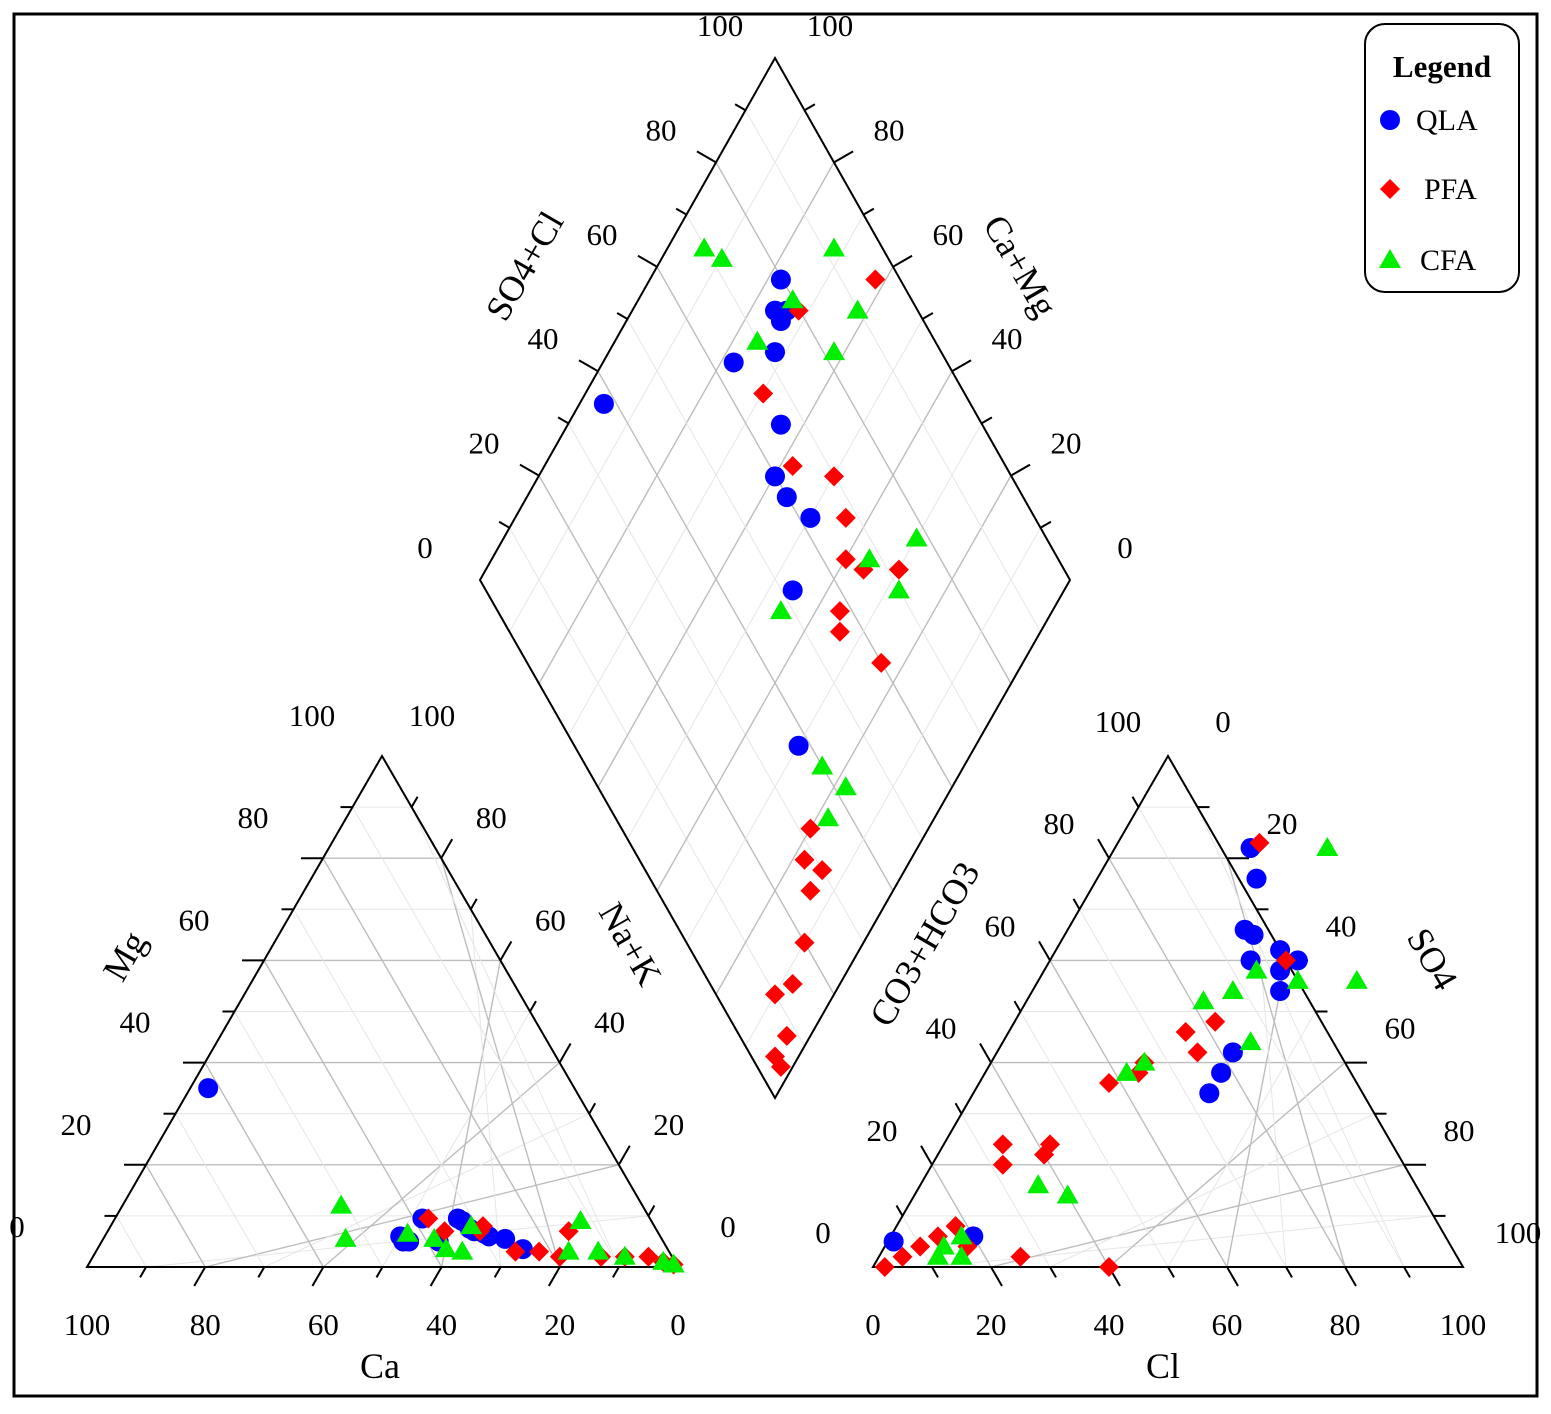 The height and width of the screenshot is (1414, 1551). What do you see at coordinates (323, 1324) in the screenshot?
I see `cation-bottom-tick-label: 60` at bounding box center [323, 1324].